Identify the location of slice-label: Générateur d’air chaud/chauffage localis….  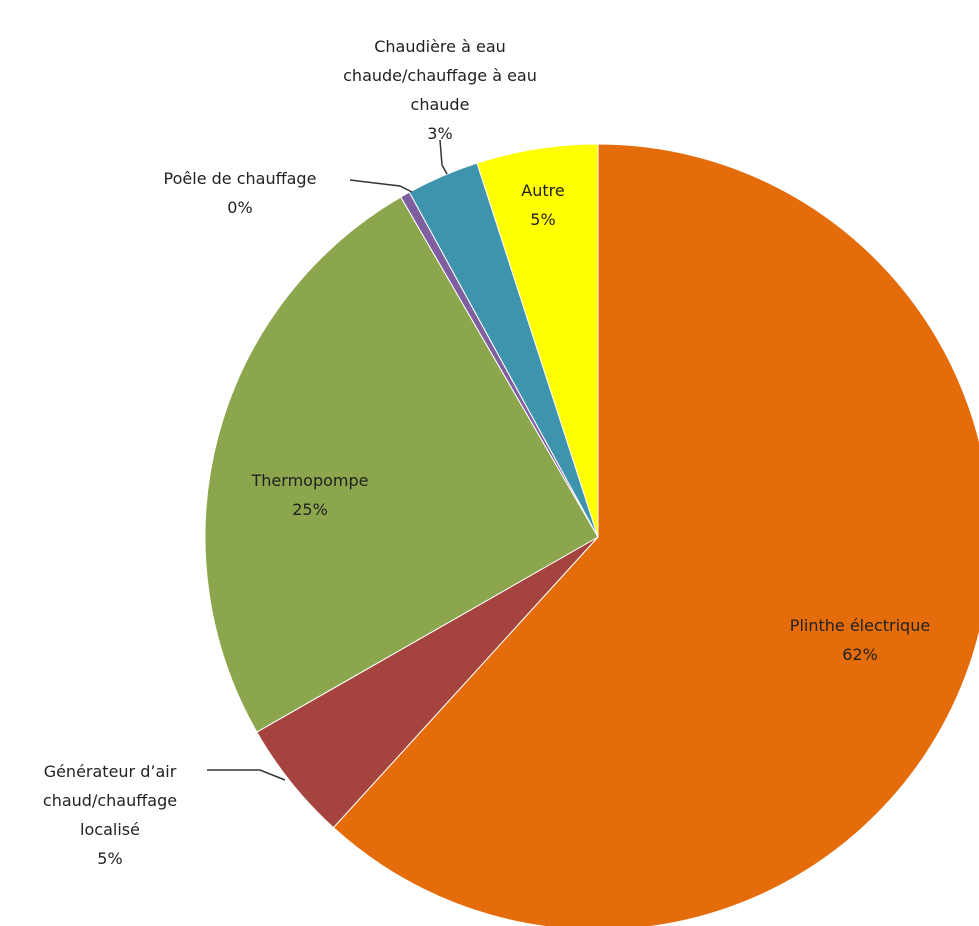
(110, 815).